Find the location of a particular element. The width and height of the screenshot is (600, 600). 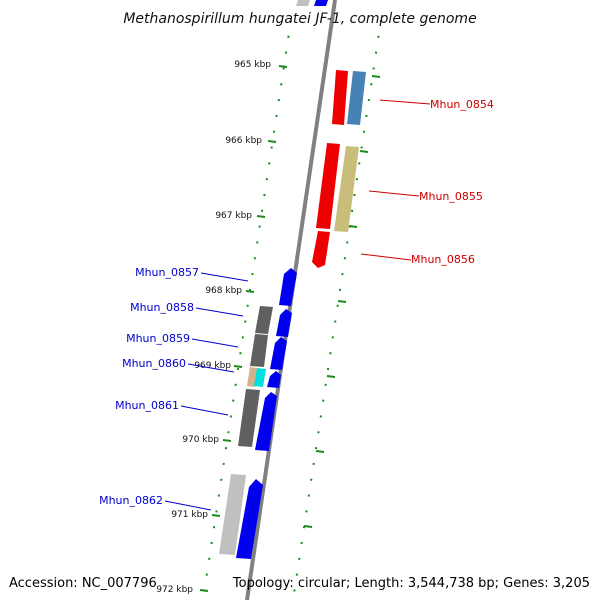

tick-label: 969 kbp is located at coordinates (212, 366).